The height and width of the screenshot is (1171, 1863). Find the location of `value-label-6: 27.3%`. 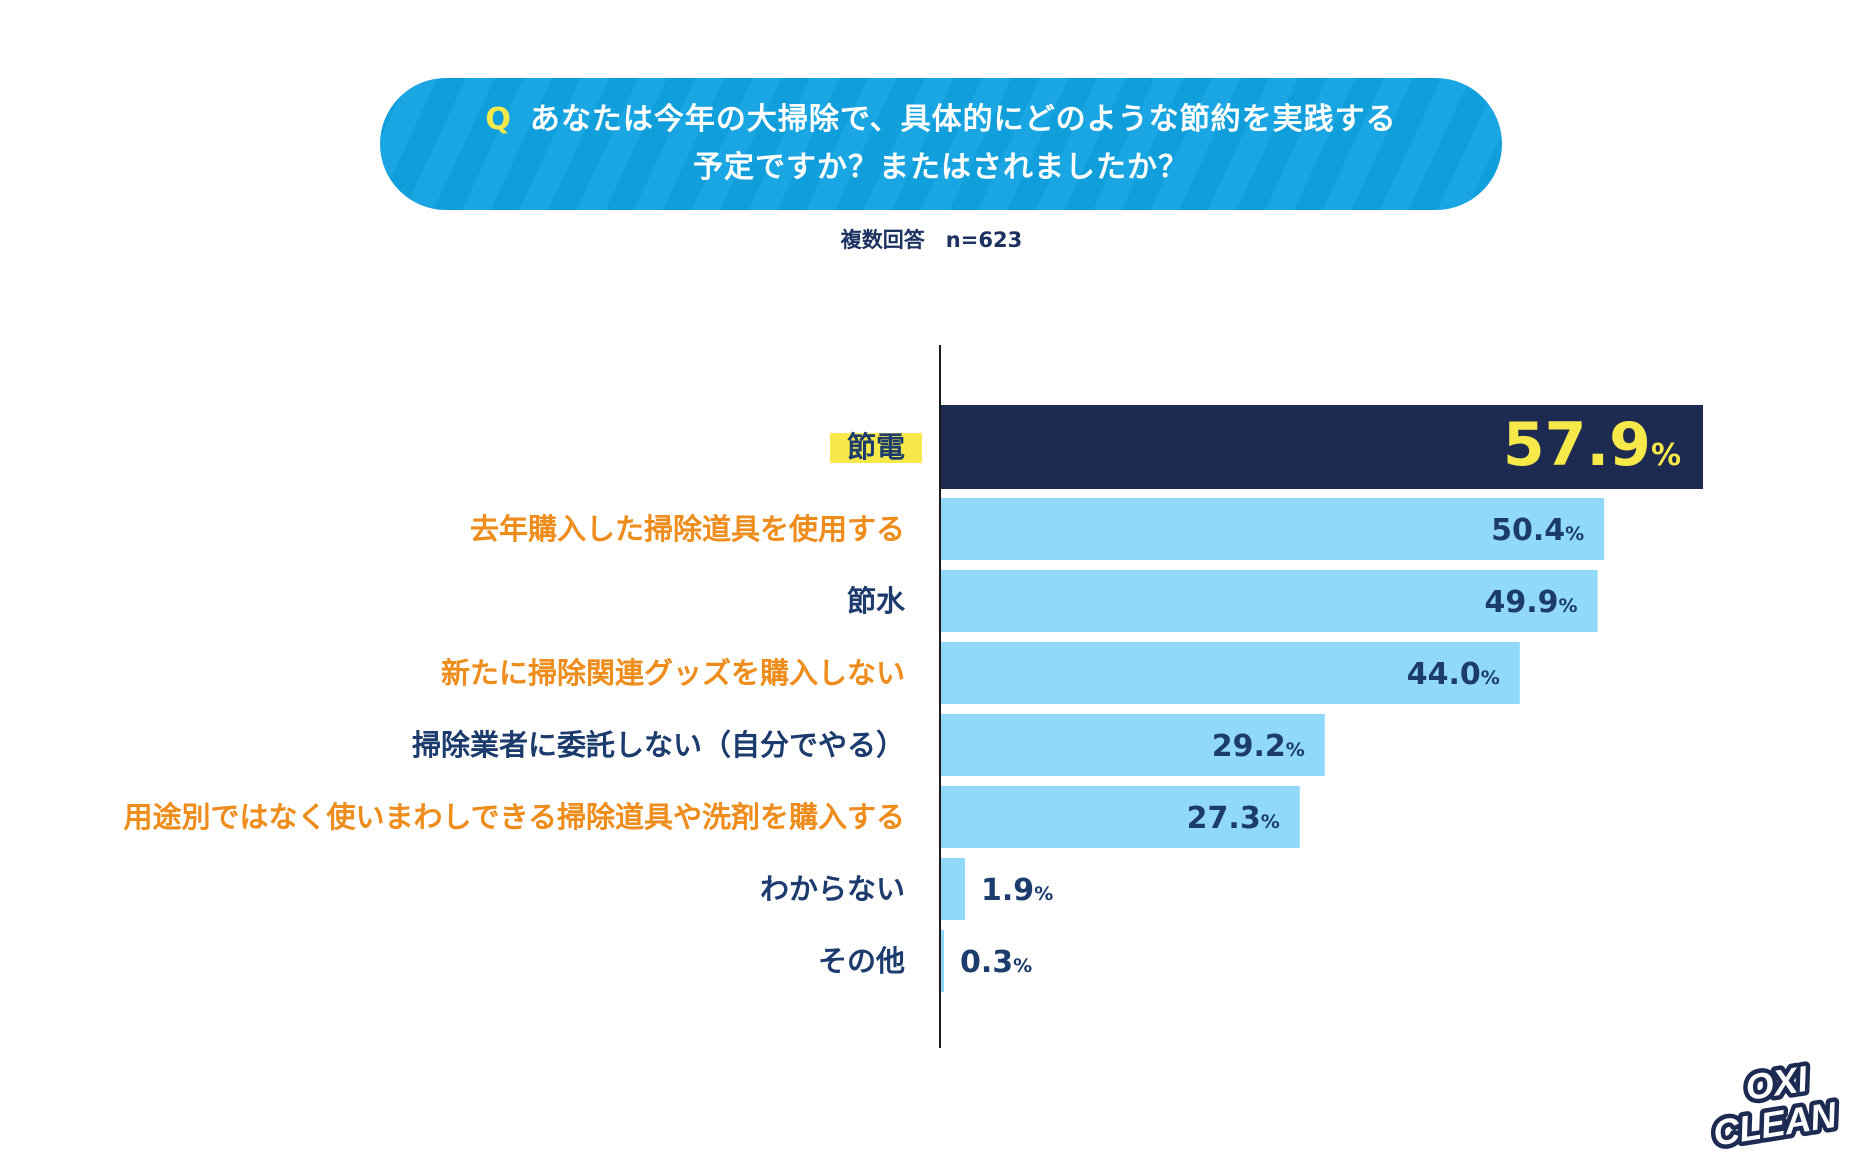

value-label-6: 27.3% is located at coordinates (1233, 818).